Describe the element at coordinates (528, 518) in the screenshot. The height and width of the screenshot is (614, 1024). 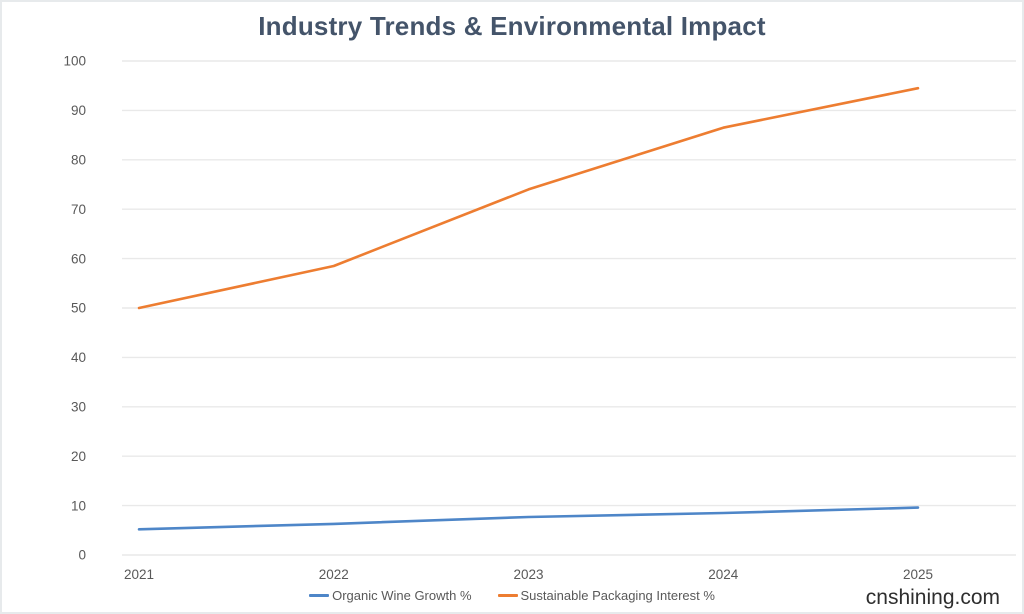
I see `series-line-organic-wine-growth` at that location.